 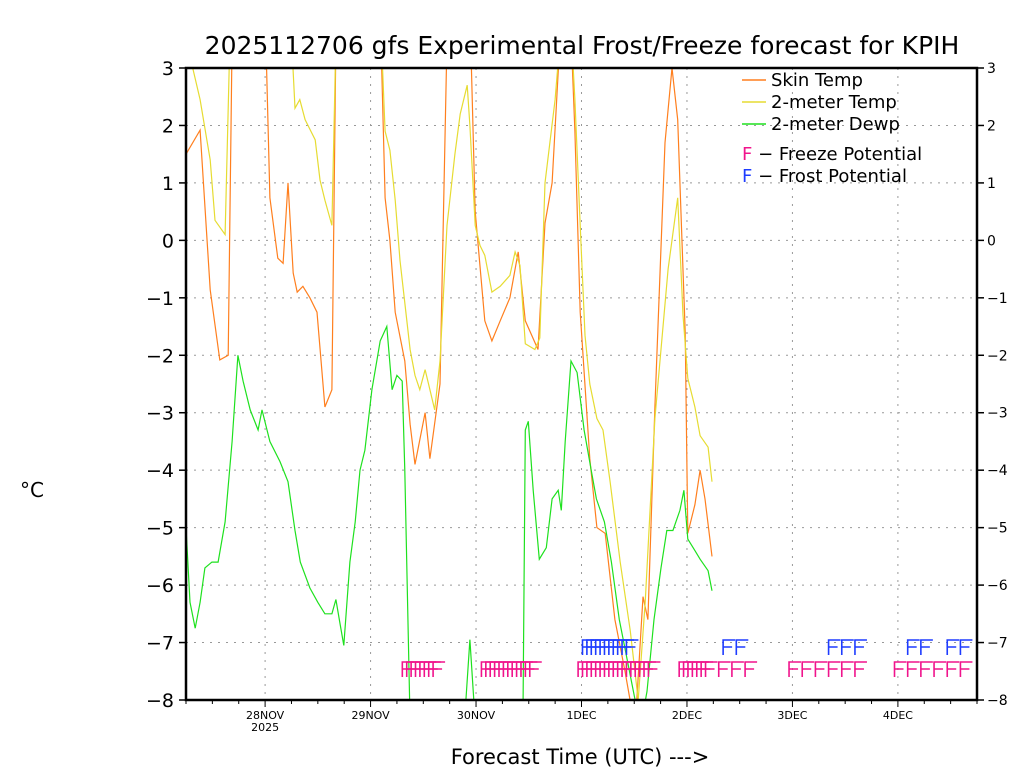 I want to click on y-tick-label-right: −2, so click(x=997, y=356).